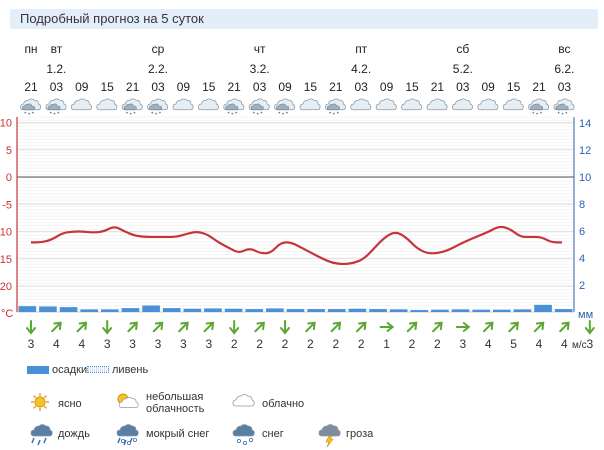  I want to click on right-tick-label: 10, so click(585, 178).